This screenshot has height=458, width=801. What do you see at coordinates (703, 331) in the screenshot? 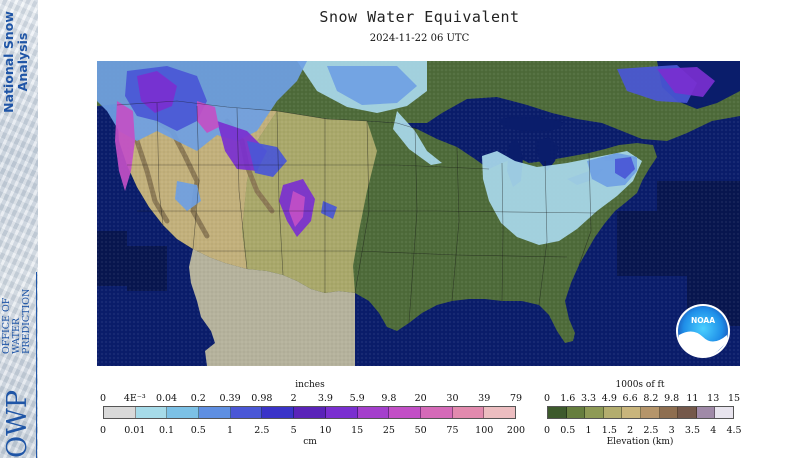
I see `noaa-logo: NOAA` at bounding box center [703, 331].